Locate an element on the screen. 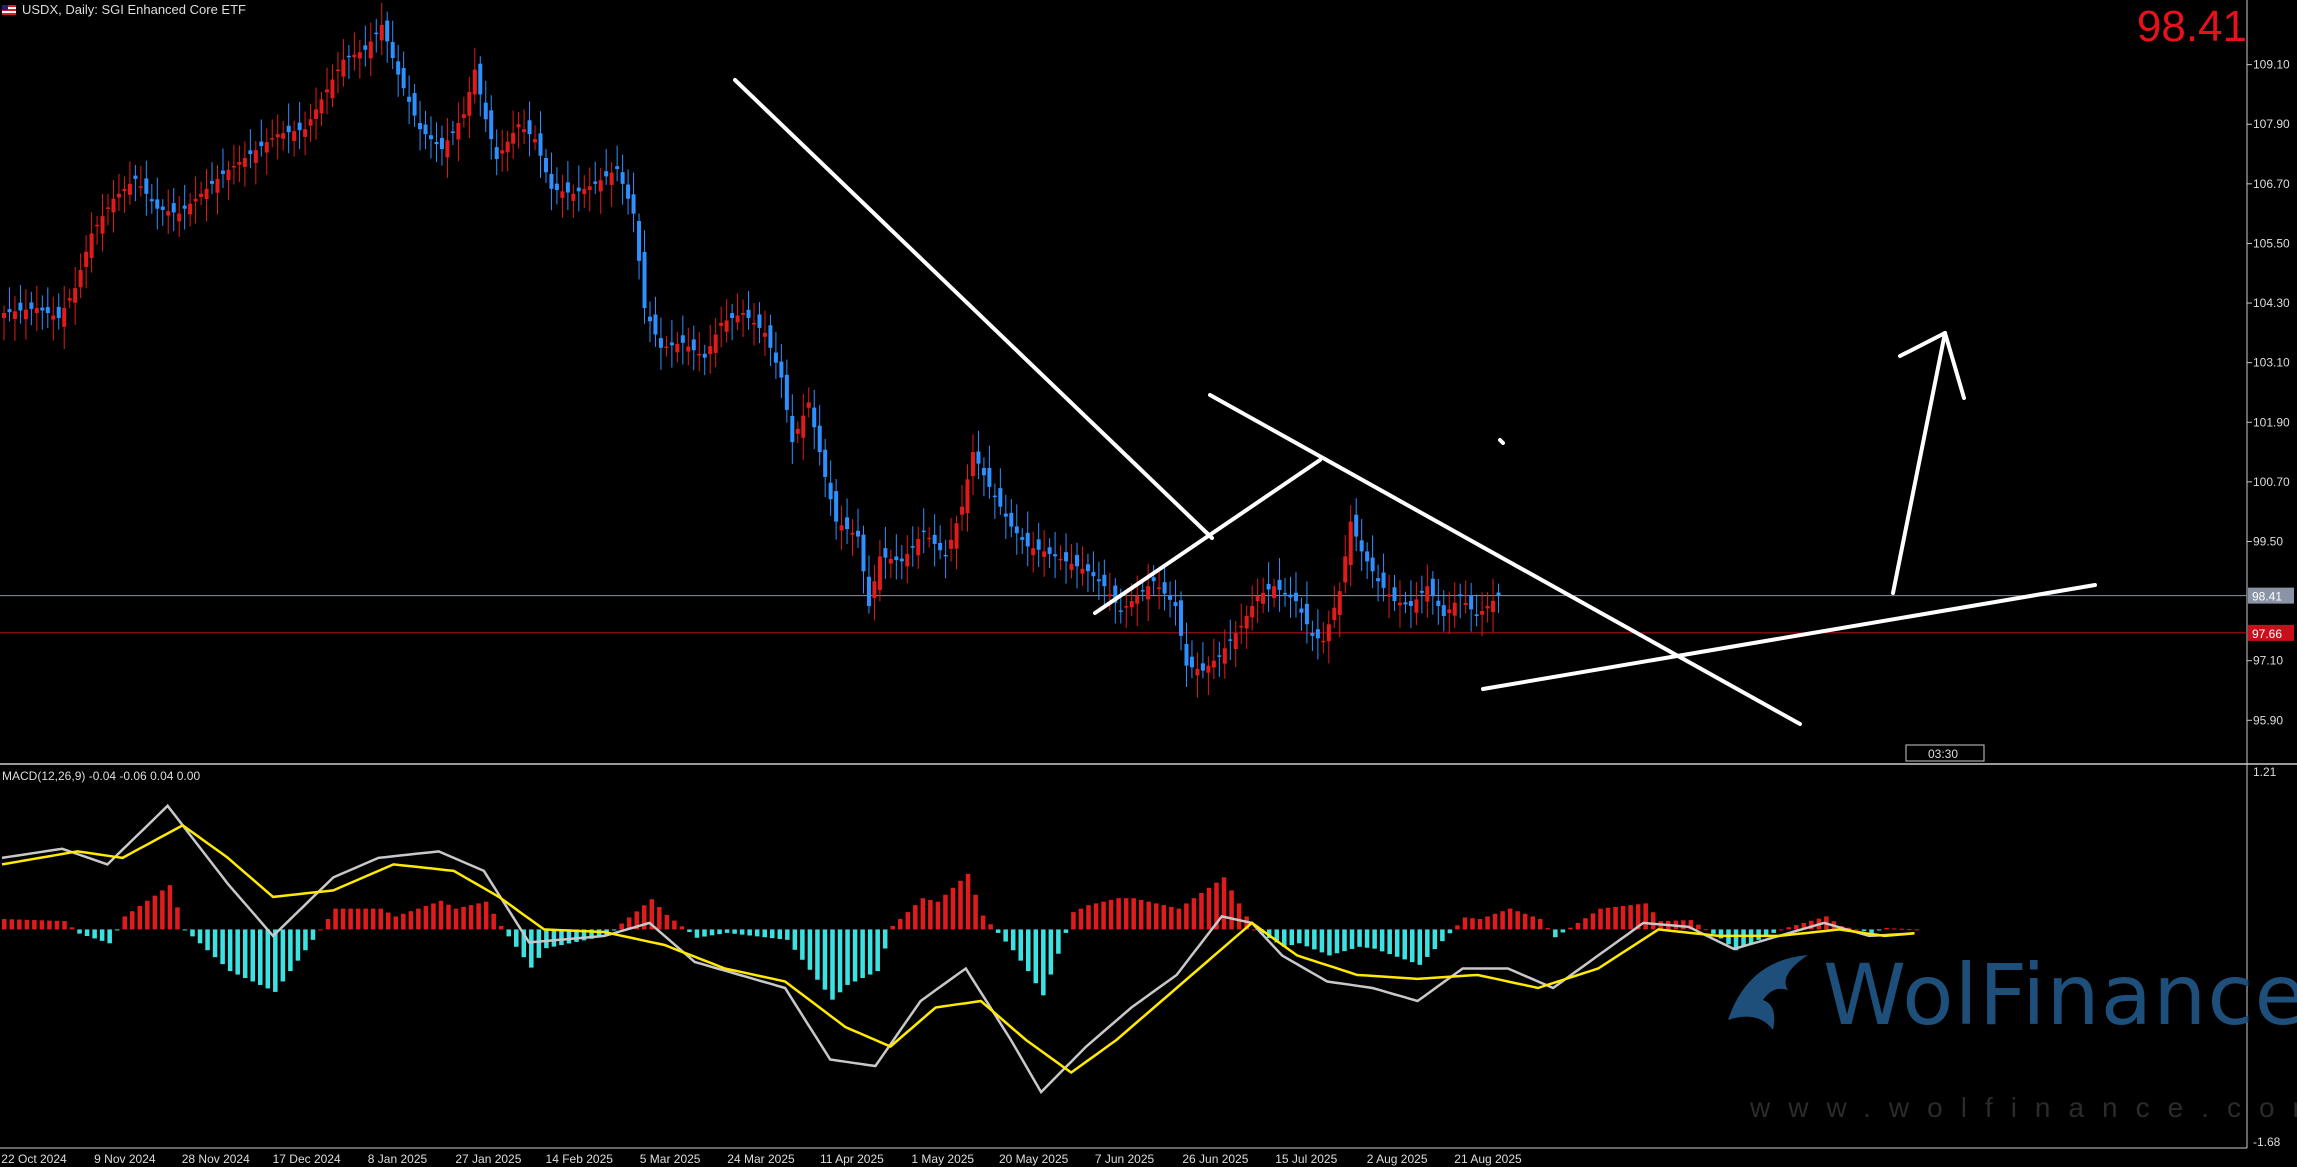 This screenshot has width=2297, height=1167. price-tick-label: 100.70 is located at coordinates (2271, 482).